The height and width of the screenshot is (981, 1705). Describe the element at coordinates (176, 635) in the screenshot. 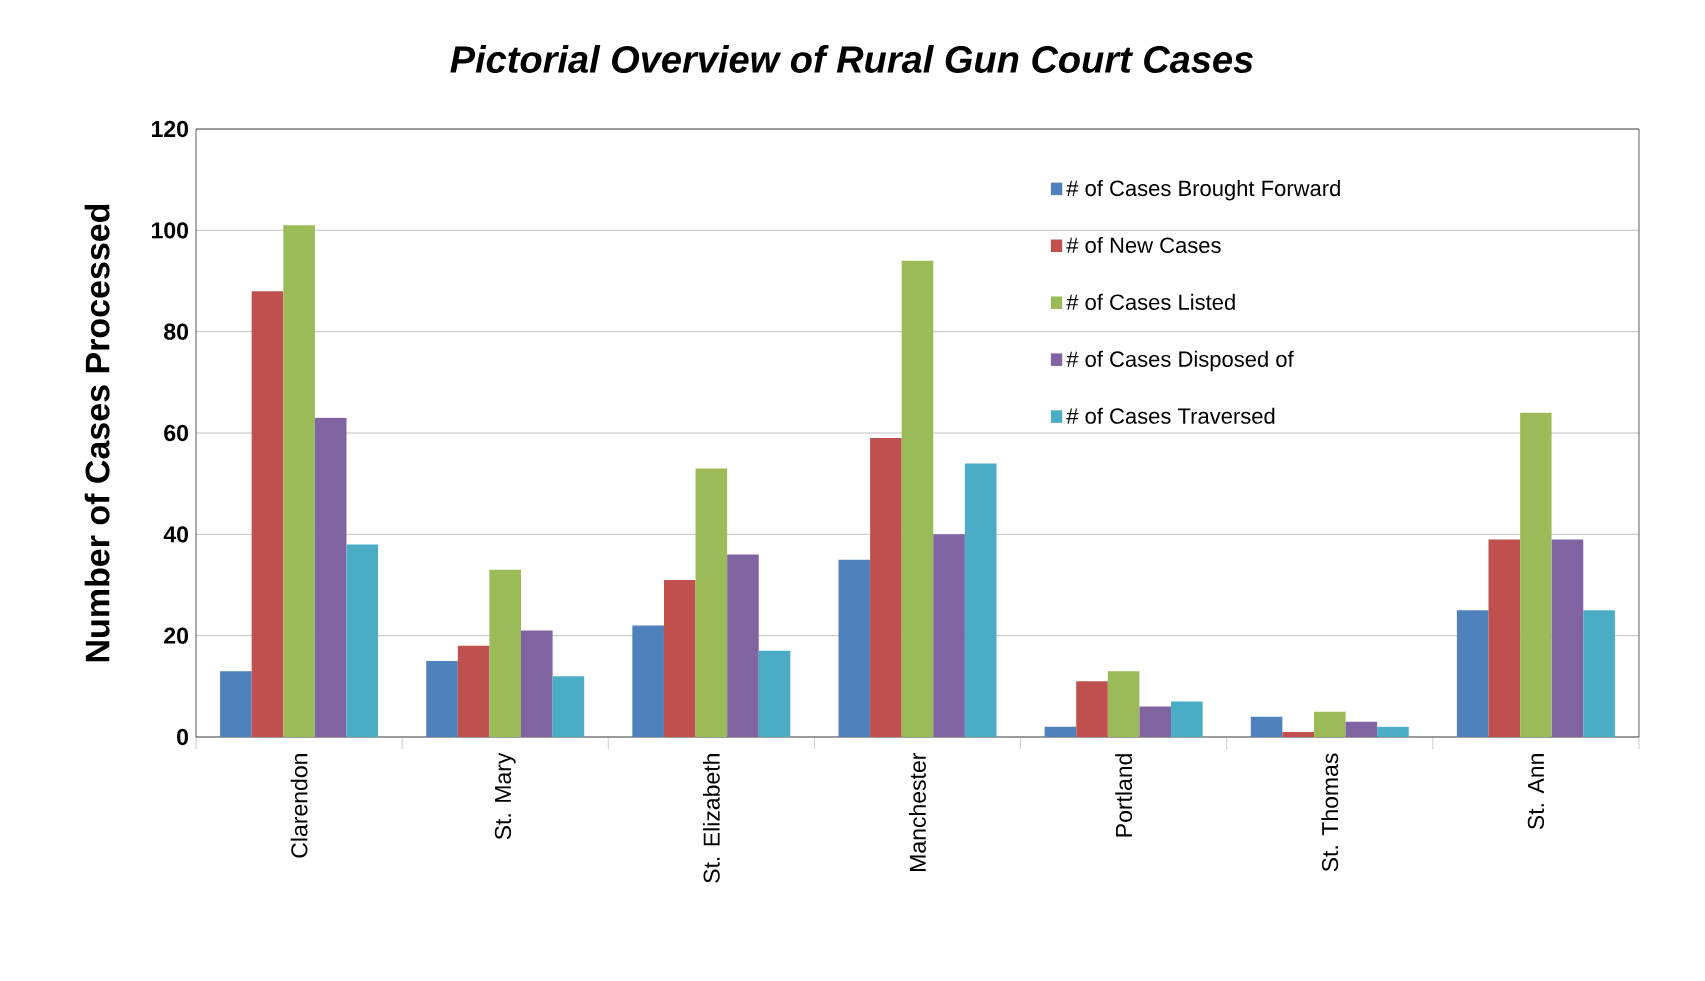

I see `y-tick-label: 20` at that location.